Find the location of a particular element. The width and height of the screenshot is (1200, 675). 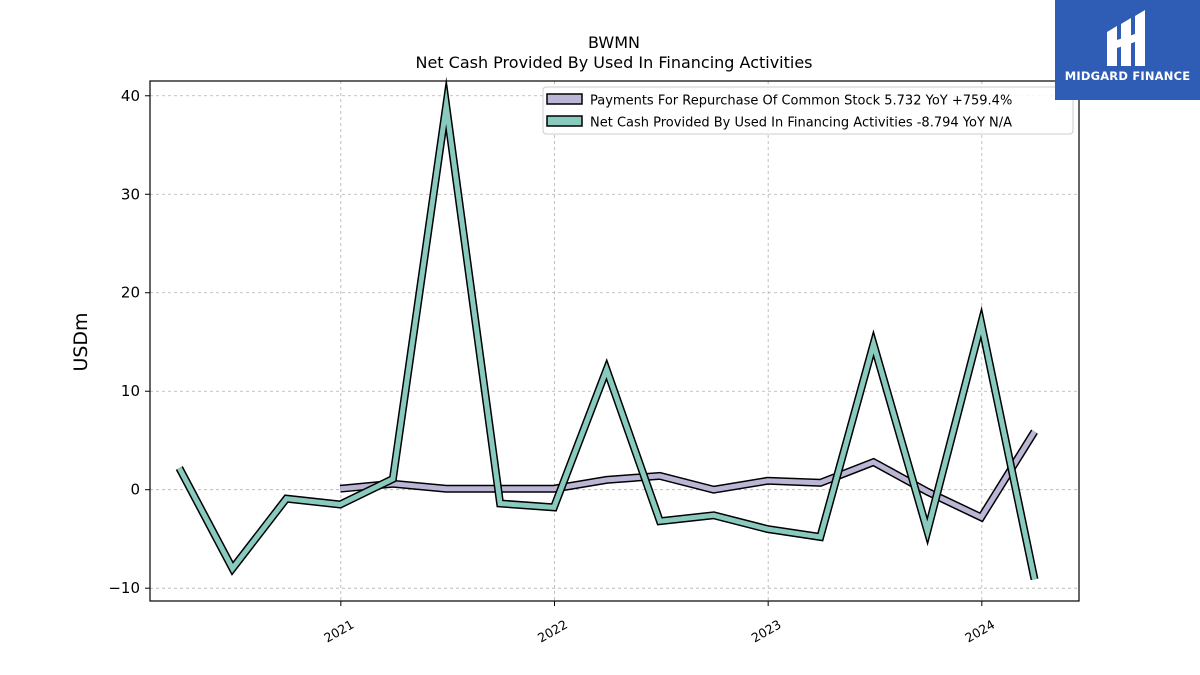

y-tick-label: 10 is located at coordinates (130, 391).